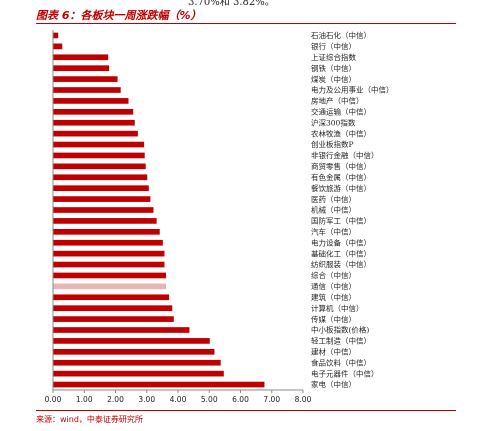 The height and width of the screenshot is (431, 500). I want to click on x-tick-label: 6.00, so click(240, 399).